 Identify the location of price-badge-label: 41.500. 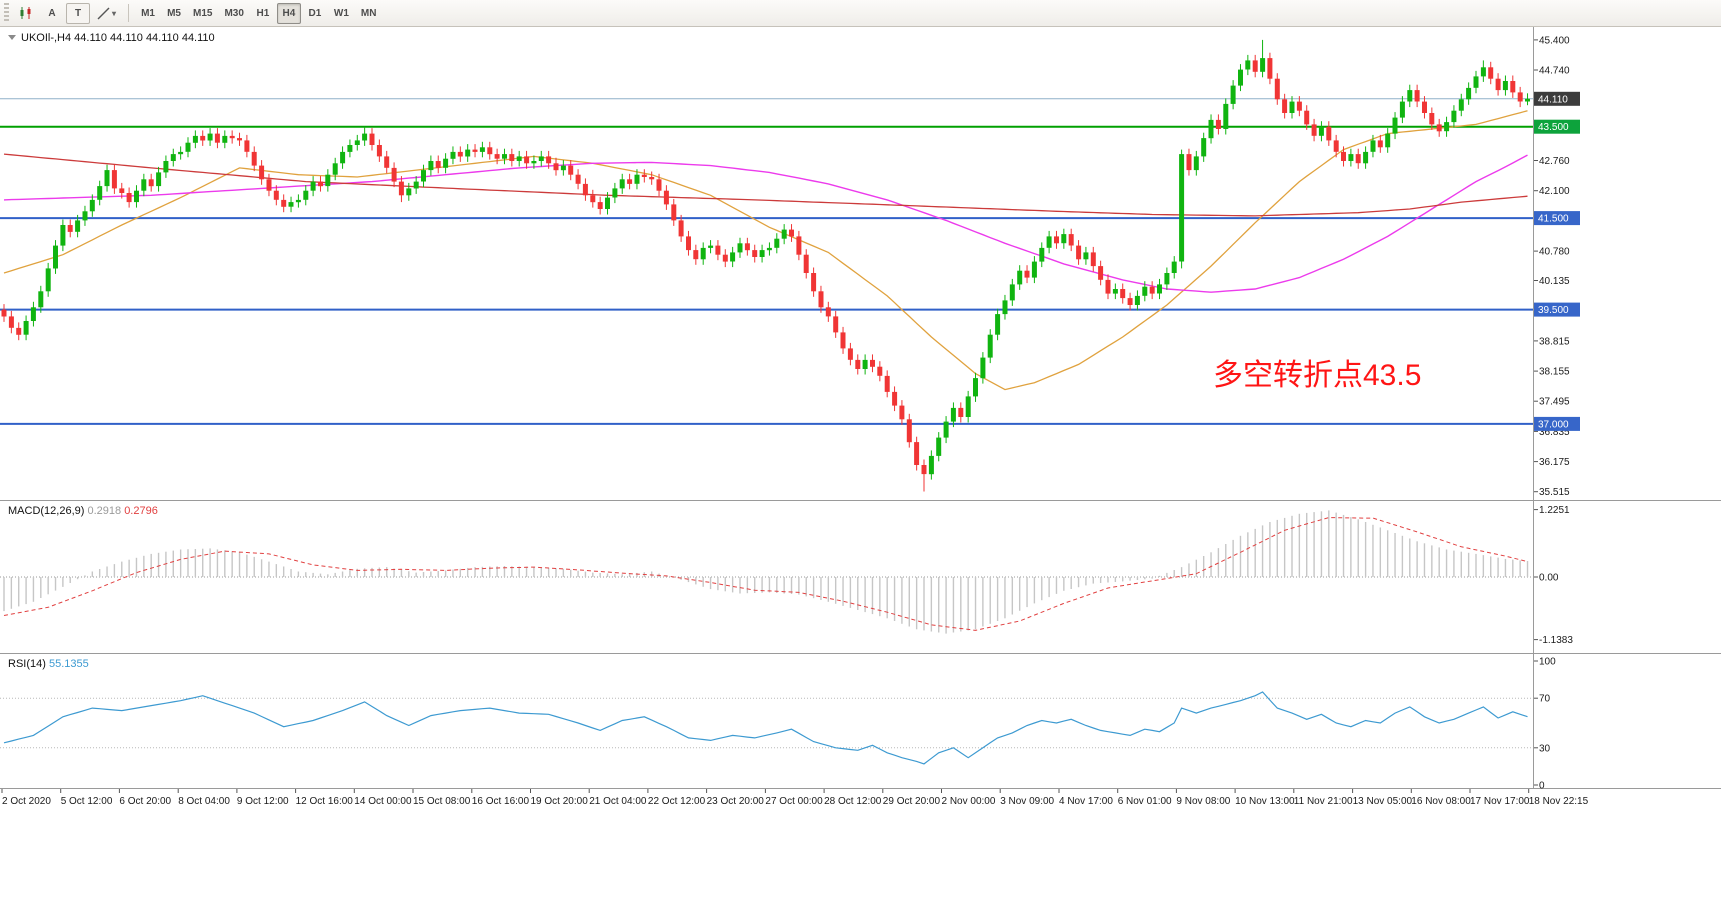
(1553, 219).